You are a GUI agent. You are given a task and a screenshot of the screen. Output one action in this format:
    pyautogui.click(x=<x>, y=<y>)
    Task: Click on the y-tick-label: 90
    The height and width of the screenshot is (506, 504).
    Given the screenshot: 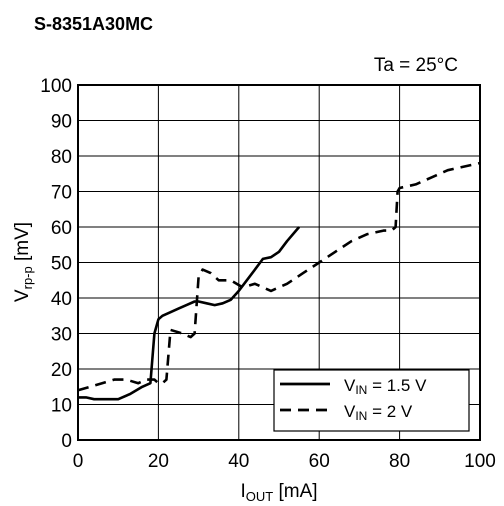 What is the action you would take?
    pyautogui.click(x=61, y=122)
    